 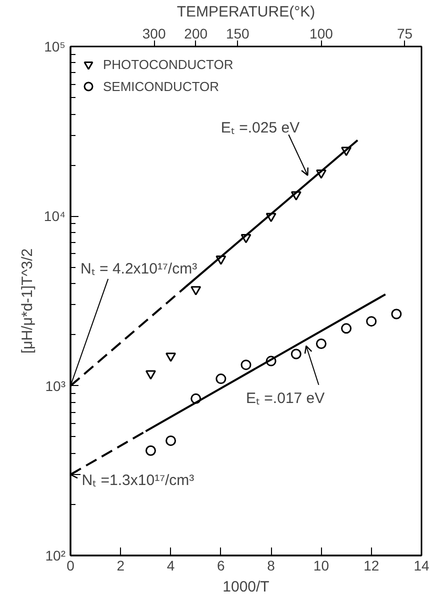 I want to click on legend-label: SEMICONDUCTOR, so click(x=161, y=86).